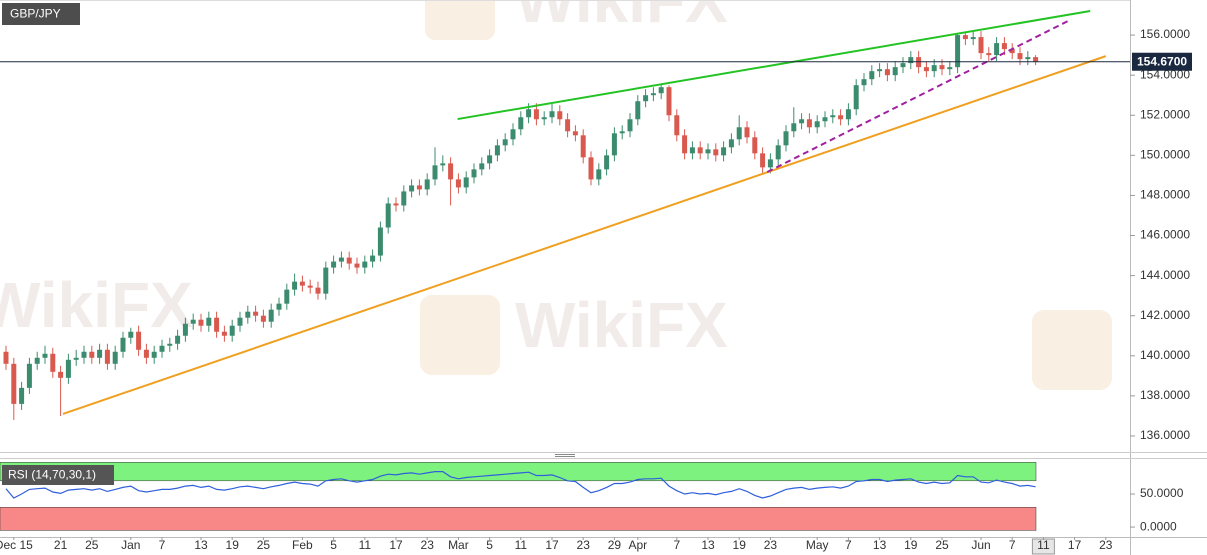 This screenshot has height=555, width=1207. I want to click on y-tick-label: 152.0000, so click(1165, 114).